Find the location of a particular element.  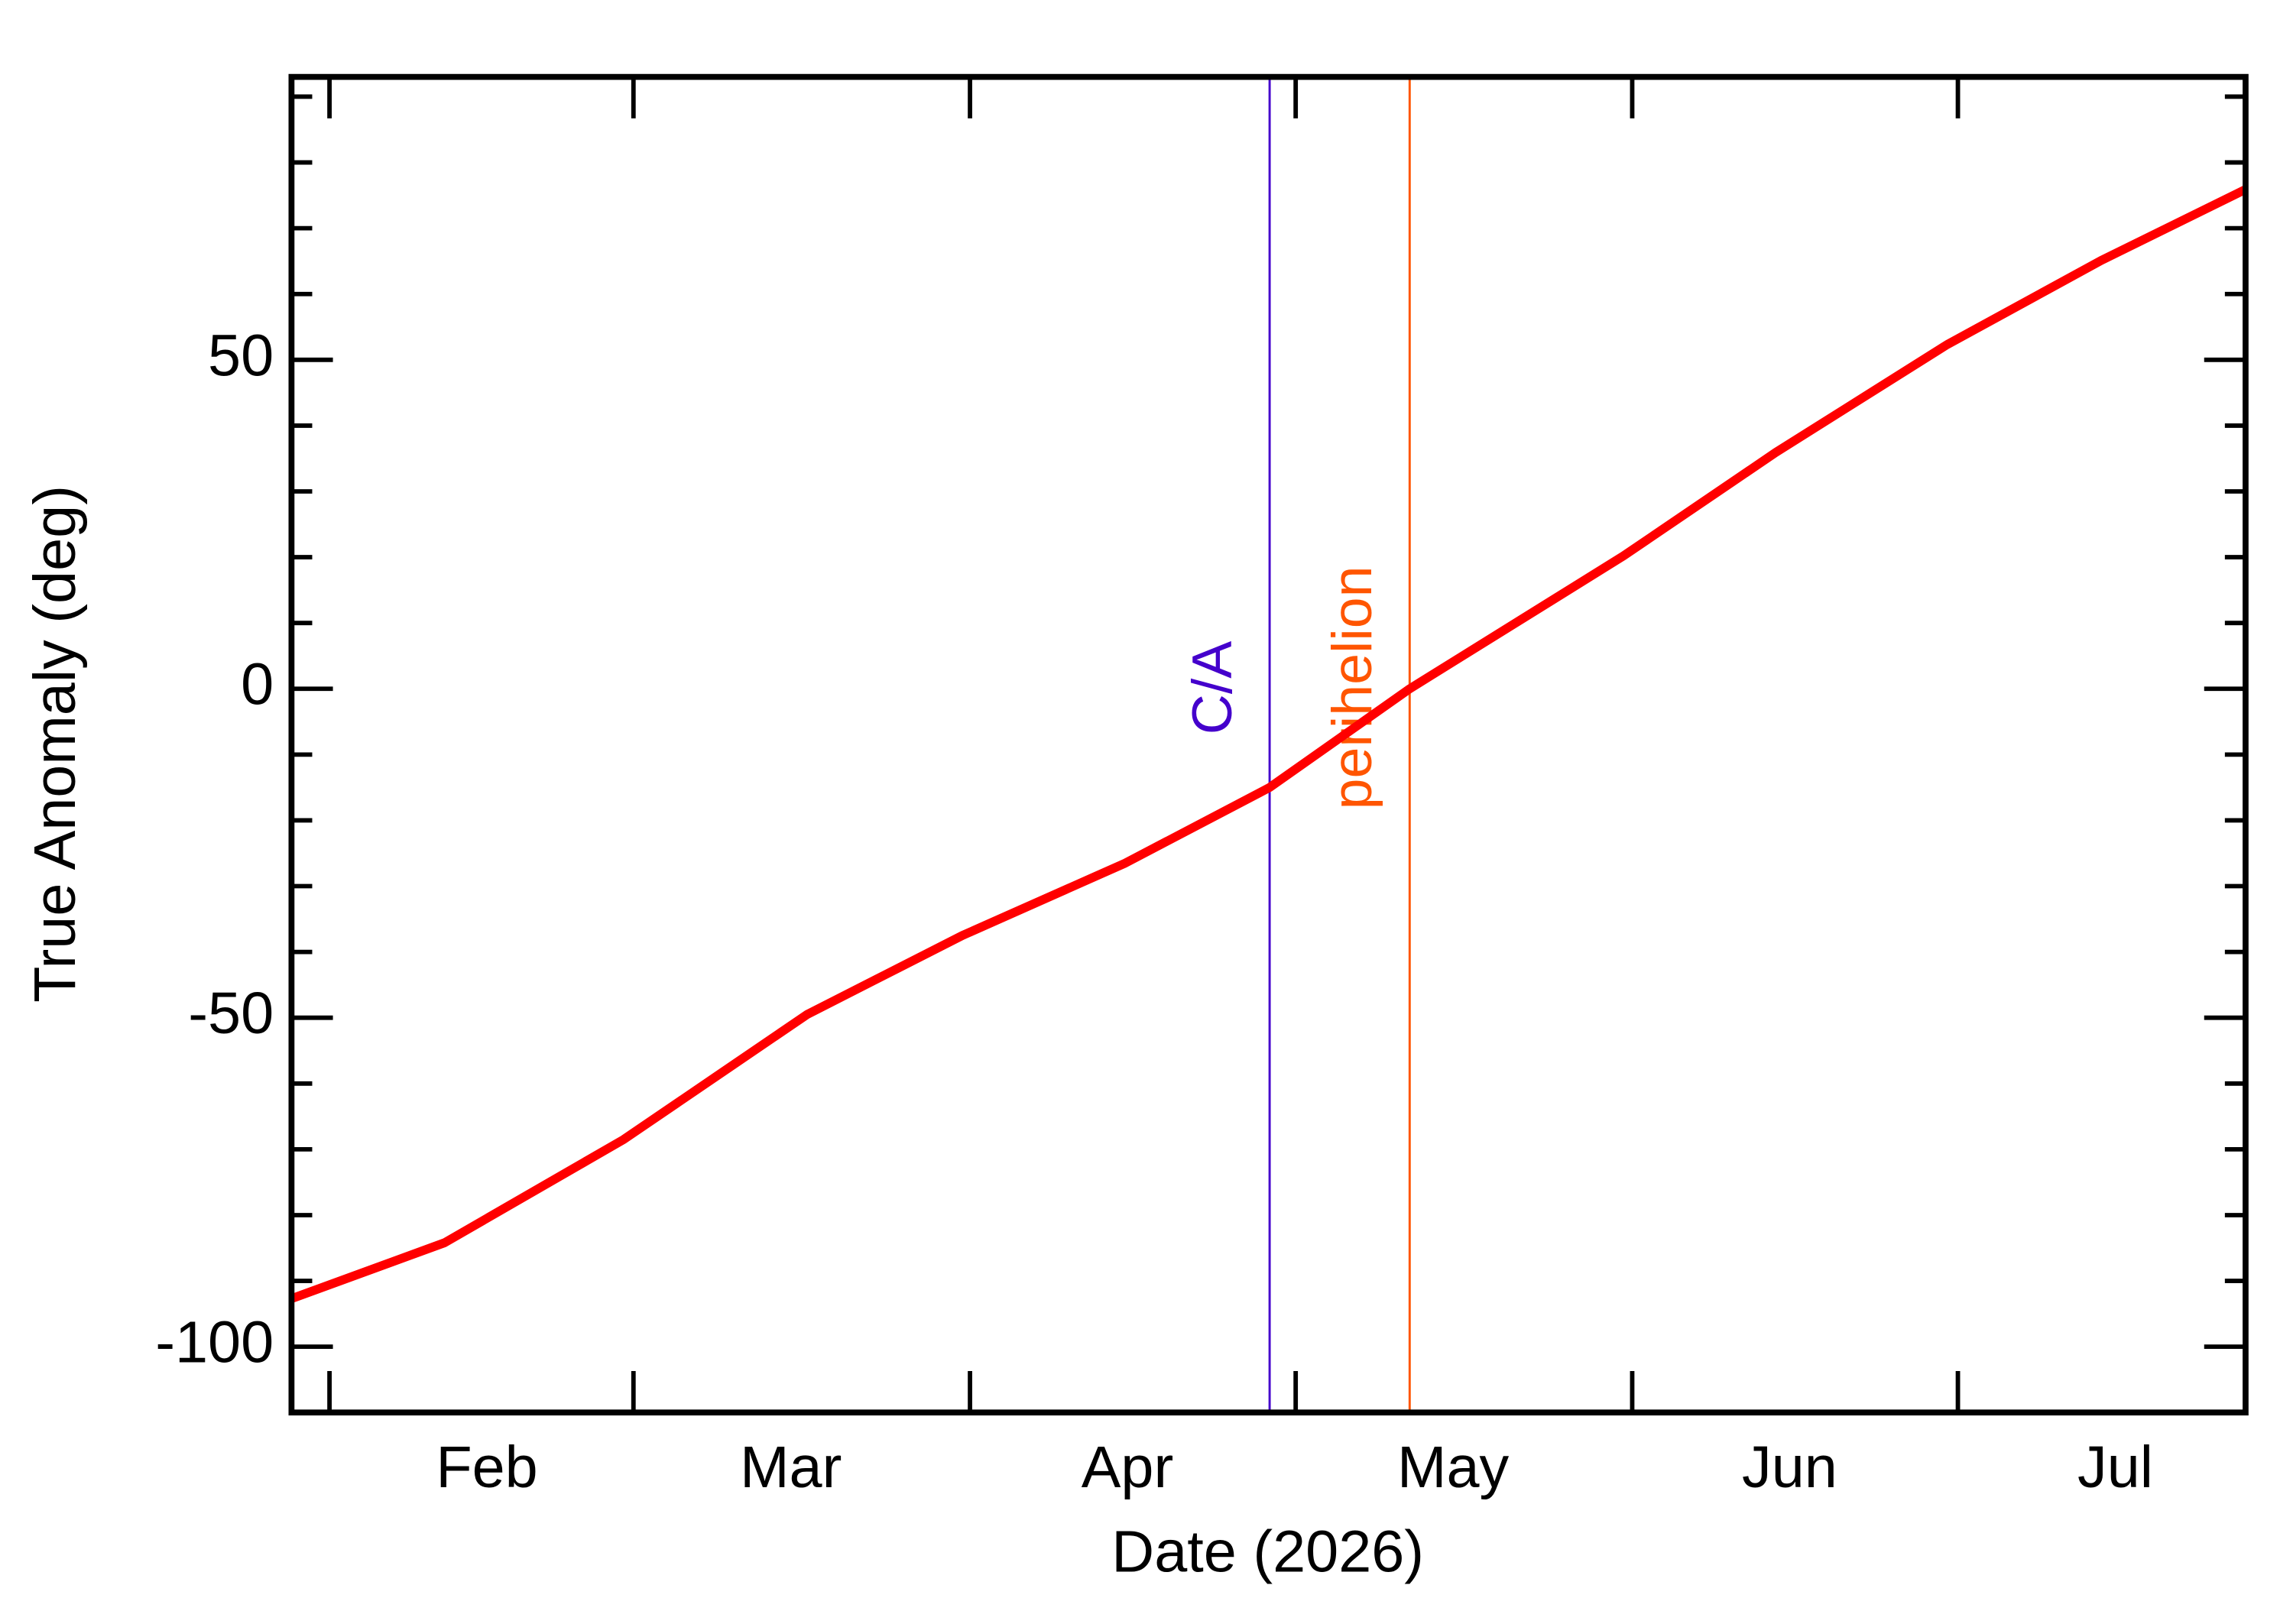

x-tick-label: Jun is located at coordinates (1789, 1467).